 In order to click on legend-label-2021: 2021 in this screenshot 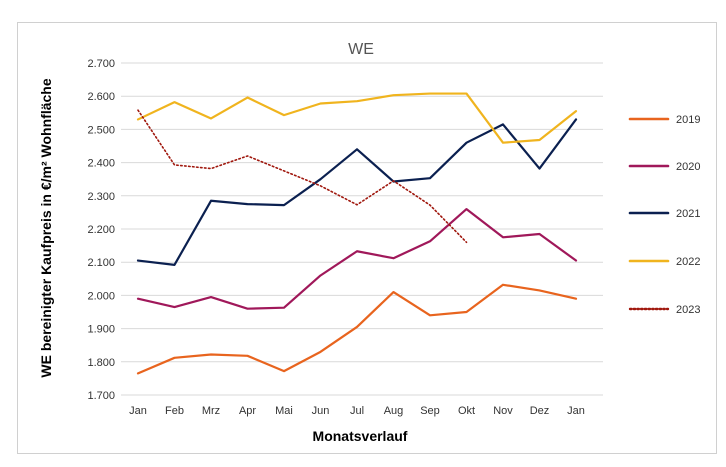, I will do `click(688, 214)`.